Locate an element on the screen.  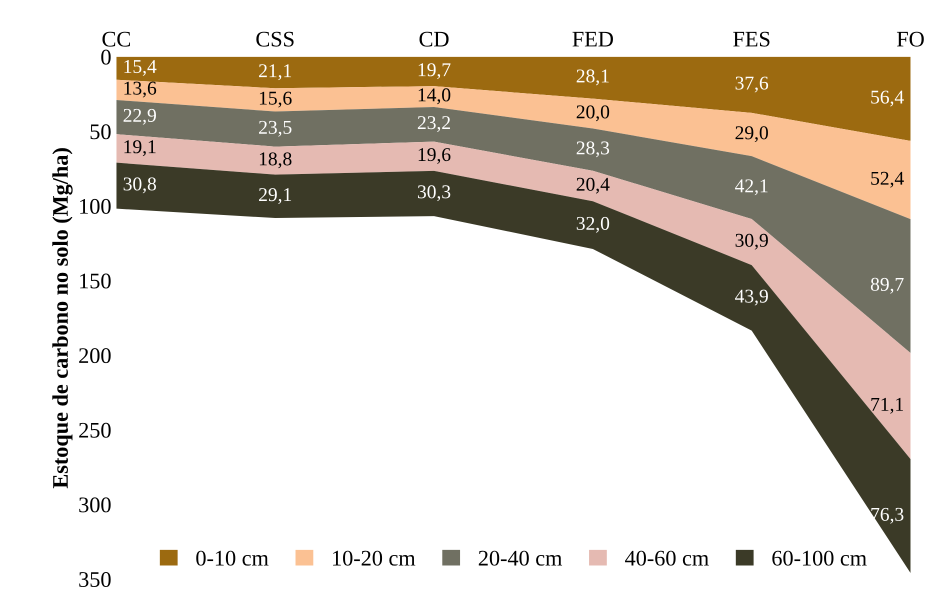
legend-label: 10-20 cm is located at coordinates (374, 558).